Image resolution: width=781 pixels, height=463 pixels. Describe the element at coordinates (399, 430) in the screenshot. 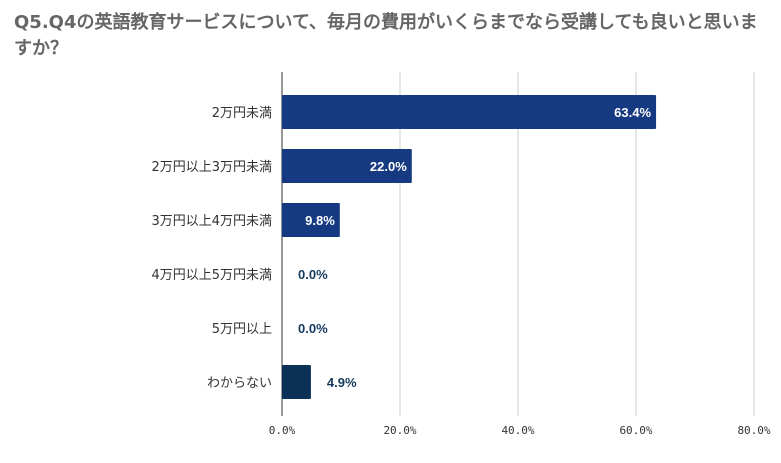

I see `x-tick-label: 20.0%` at that location.